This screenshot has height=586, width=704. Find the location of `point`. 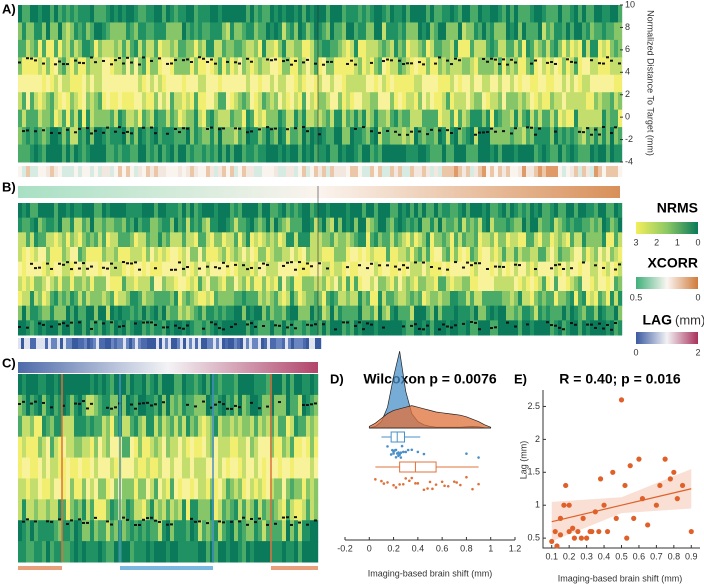

point is located at coordinates (396, 450).